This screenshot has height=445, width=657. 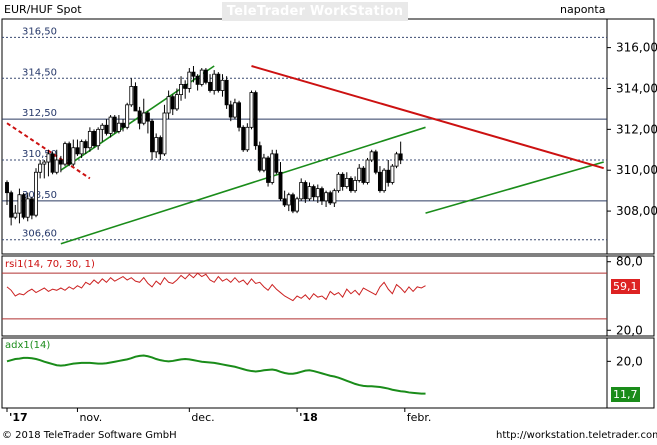 What do you see at coordinates (216, 374) in the screenshot?
I see `adx-line` at bounding box center [216, 374].